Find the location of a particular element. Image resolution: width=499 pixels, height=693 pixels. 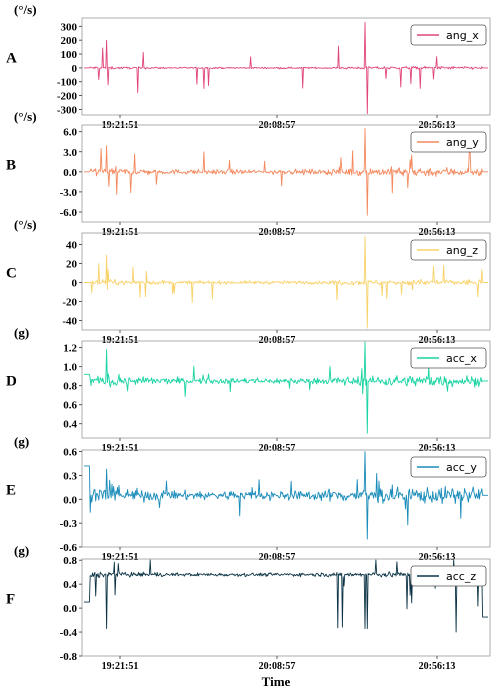

series-line-ang_x is located at coordinates (286, 68).